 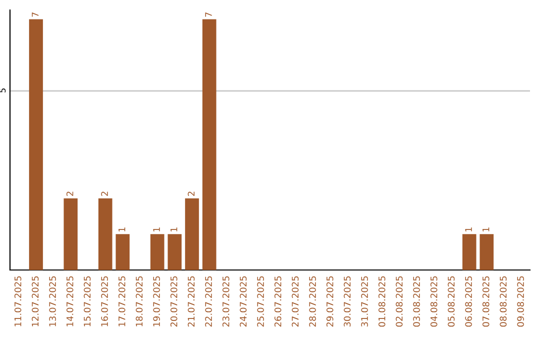 I want to click on x-tick-label: 02.08.2025, so click(x=399, y=301).